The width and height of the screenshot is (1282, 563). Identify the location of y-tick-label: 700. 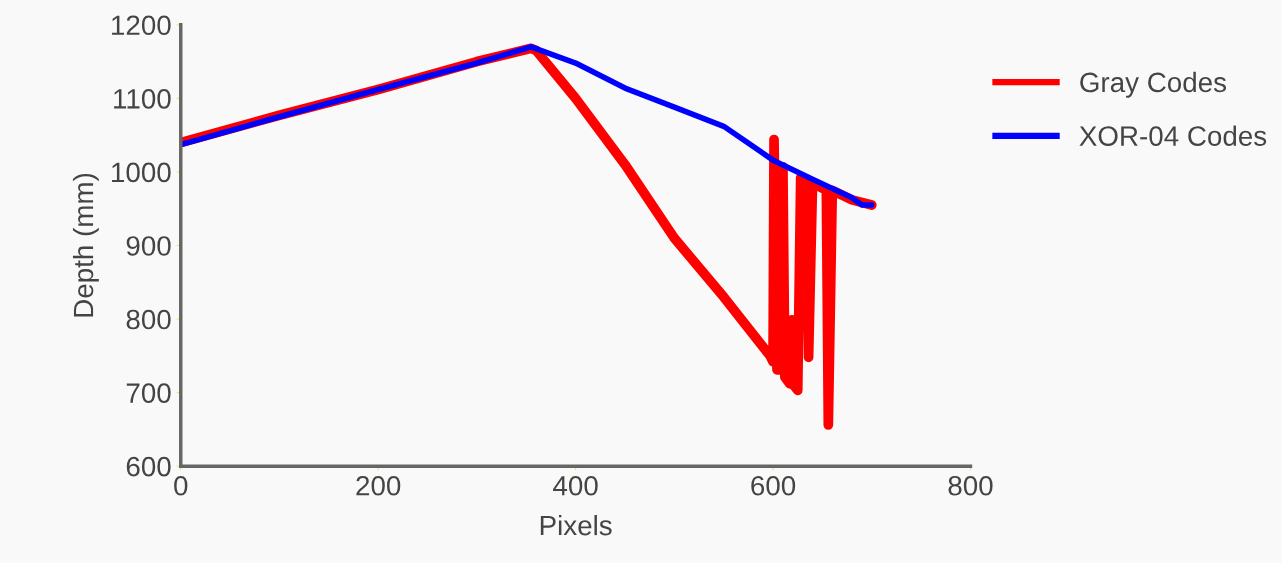
(148, 393).